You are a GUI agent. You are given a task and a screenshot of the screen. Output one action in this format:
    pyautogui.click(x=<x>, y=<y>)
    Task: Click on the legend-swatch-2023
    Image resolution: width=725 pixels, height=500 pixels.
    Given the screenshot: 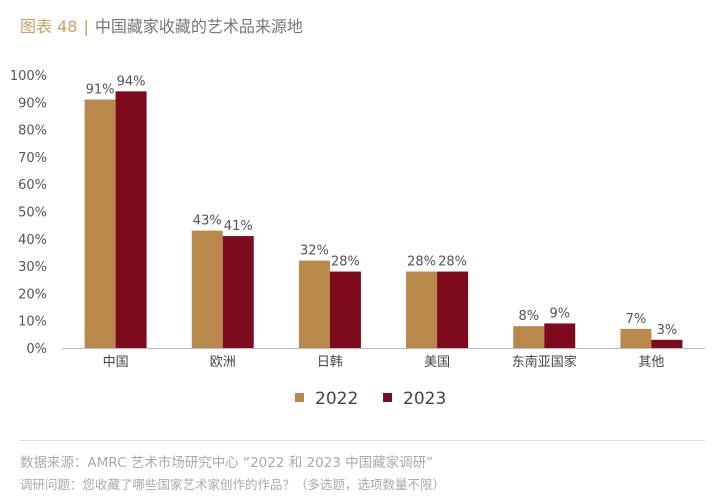 What is the action you would take?
    pyautogui.click(x=387, y=397)
    